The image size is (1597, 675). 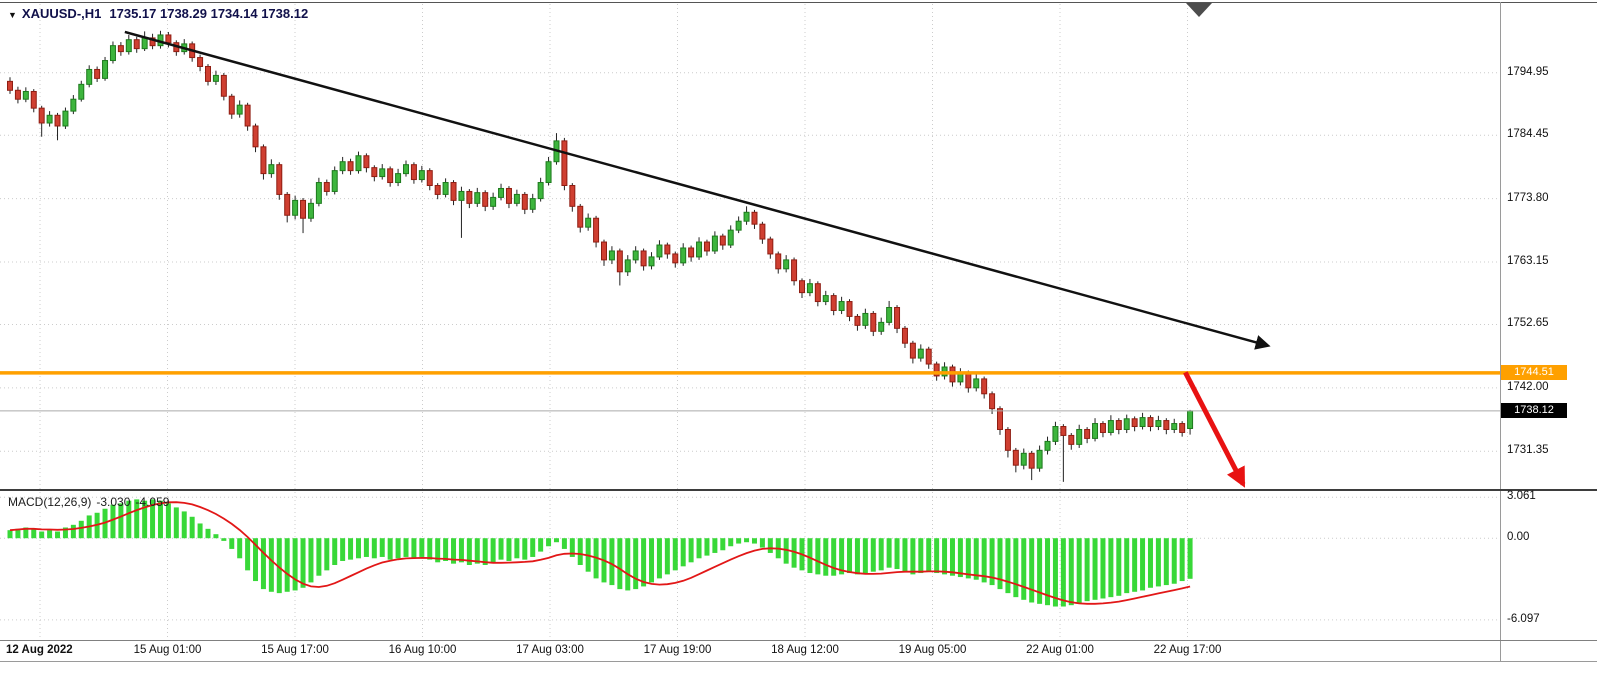 I want to click on symbol-period-label: XAUUSD-,H1, so click(x=61, y=13).